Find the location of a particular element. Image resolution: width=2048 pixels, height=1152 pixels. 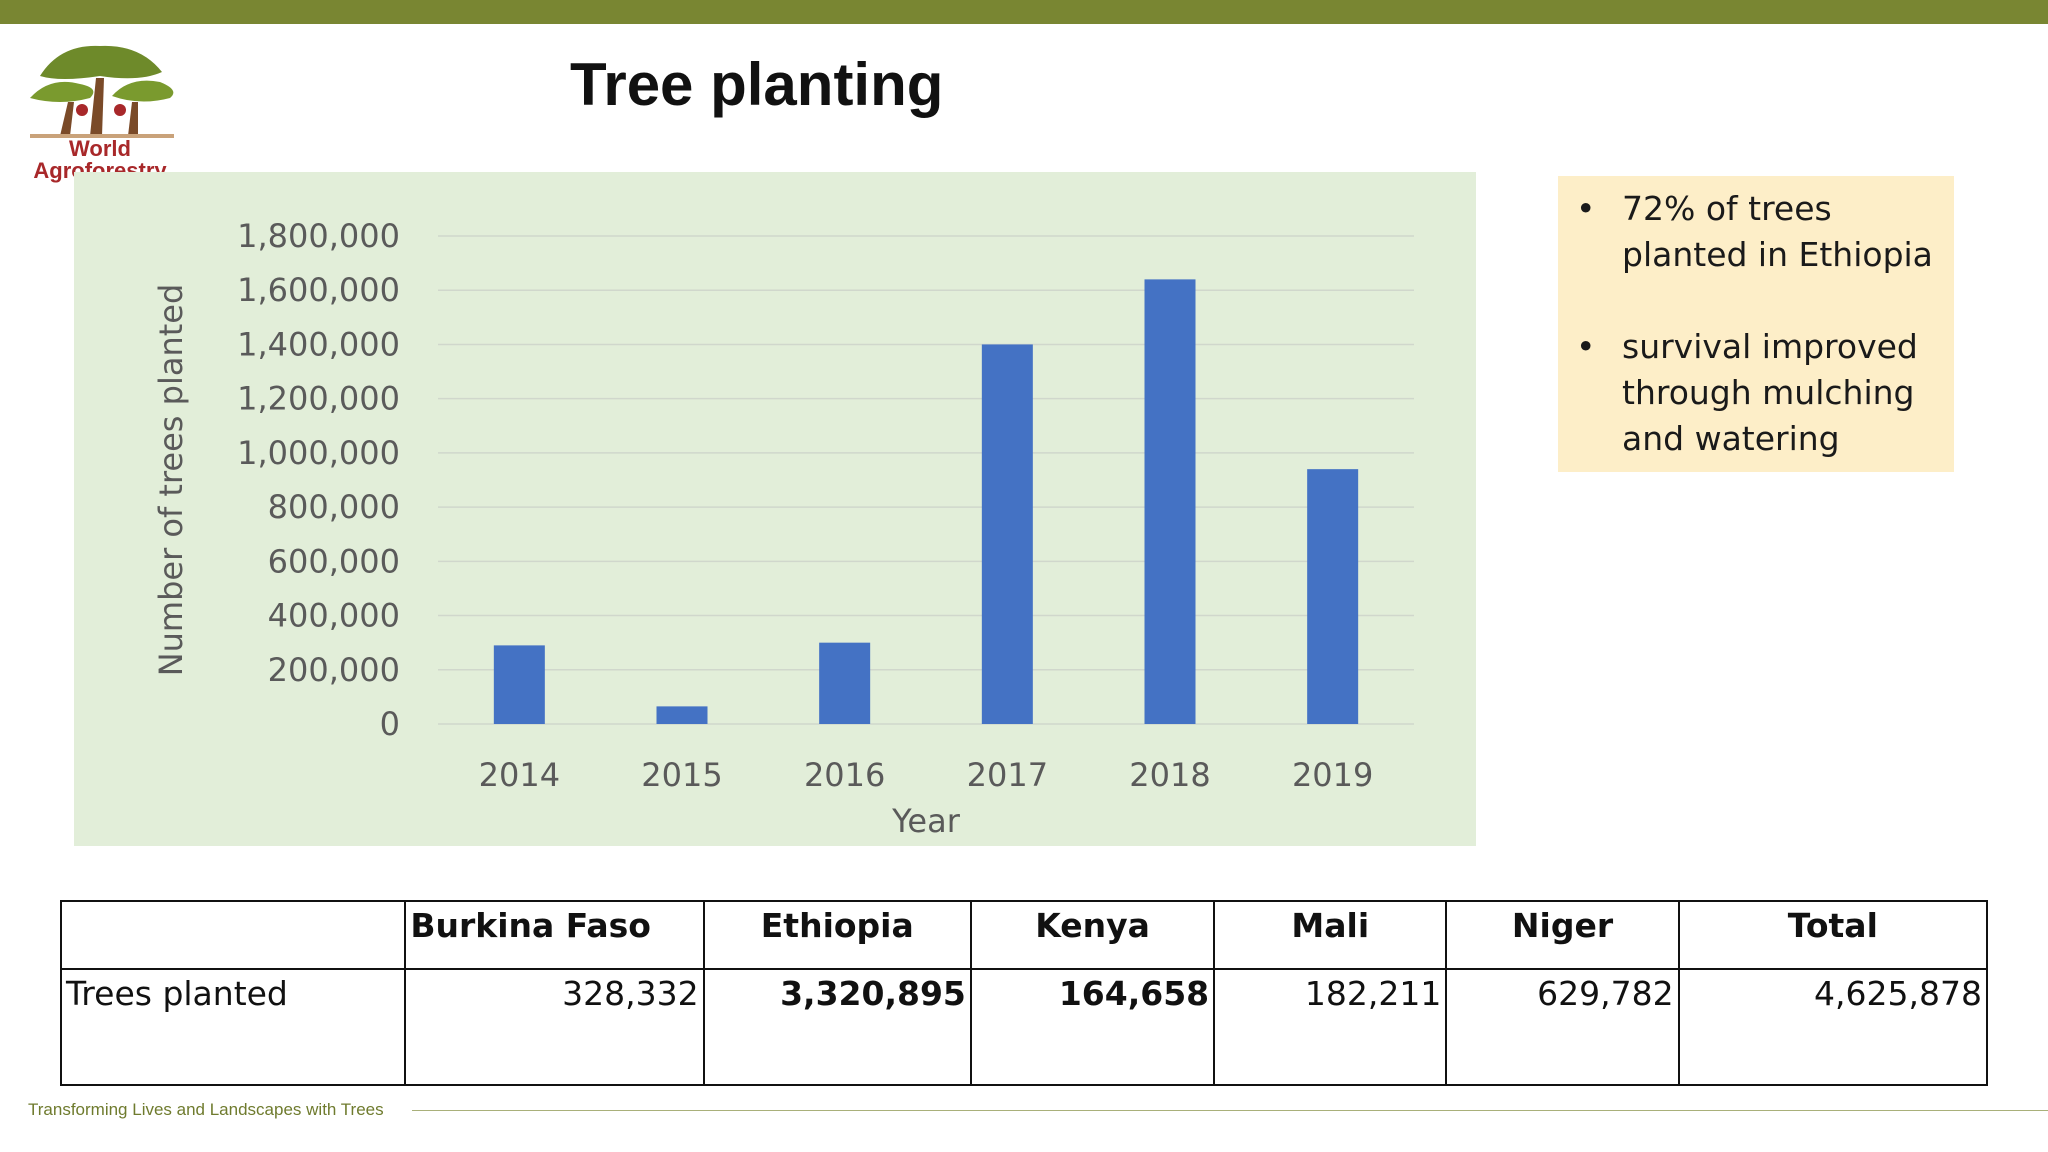

y-tick-label: 1,800,000 is located at coordinates (318, 236).